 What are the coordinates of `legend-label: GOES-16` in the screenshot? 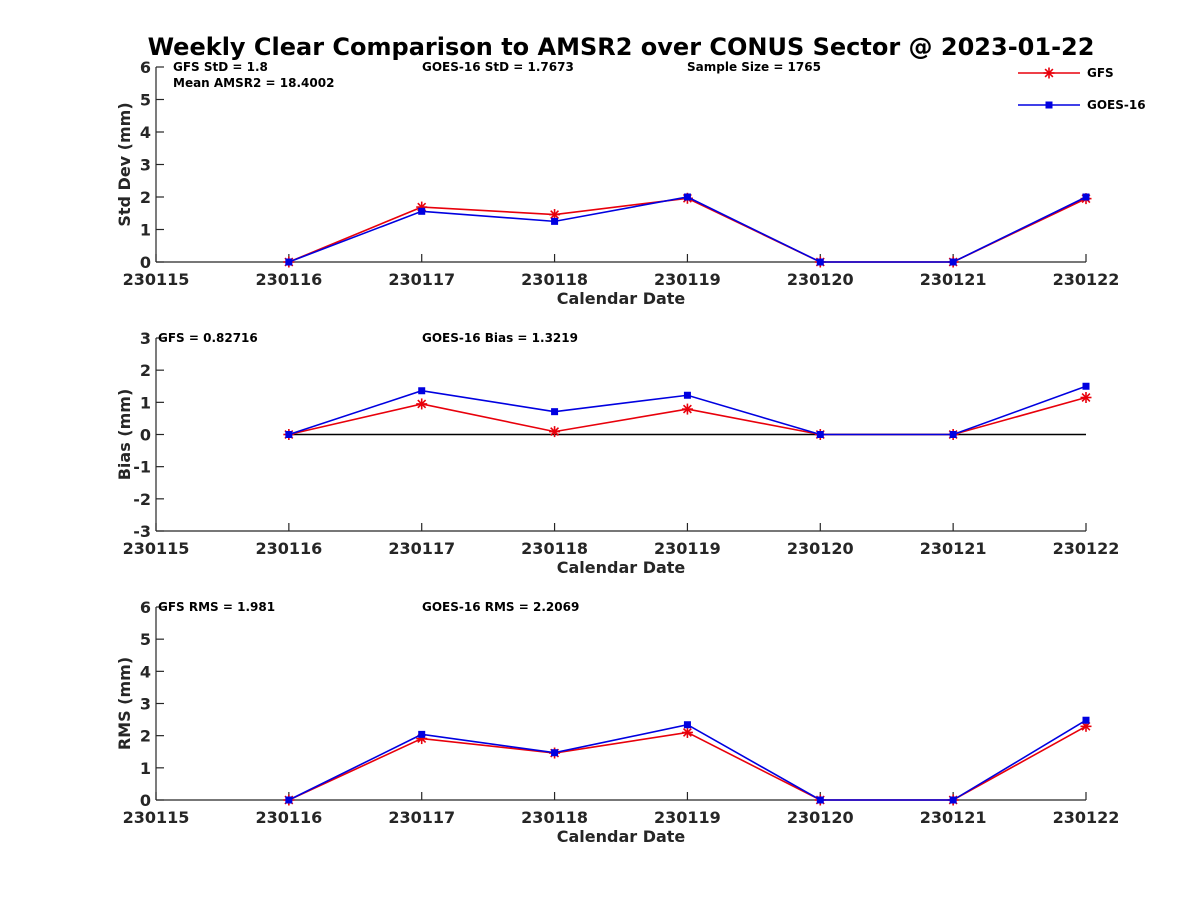 It's located at (1116, 105).